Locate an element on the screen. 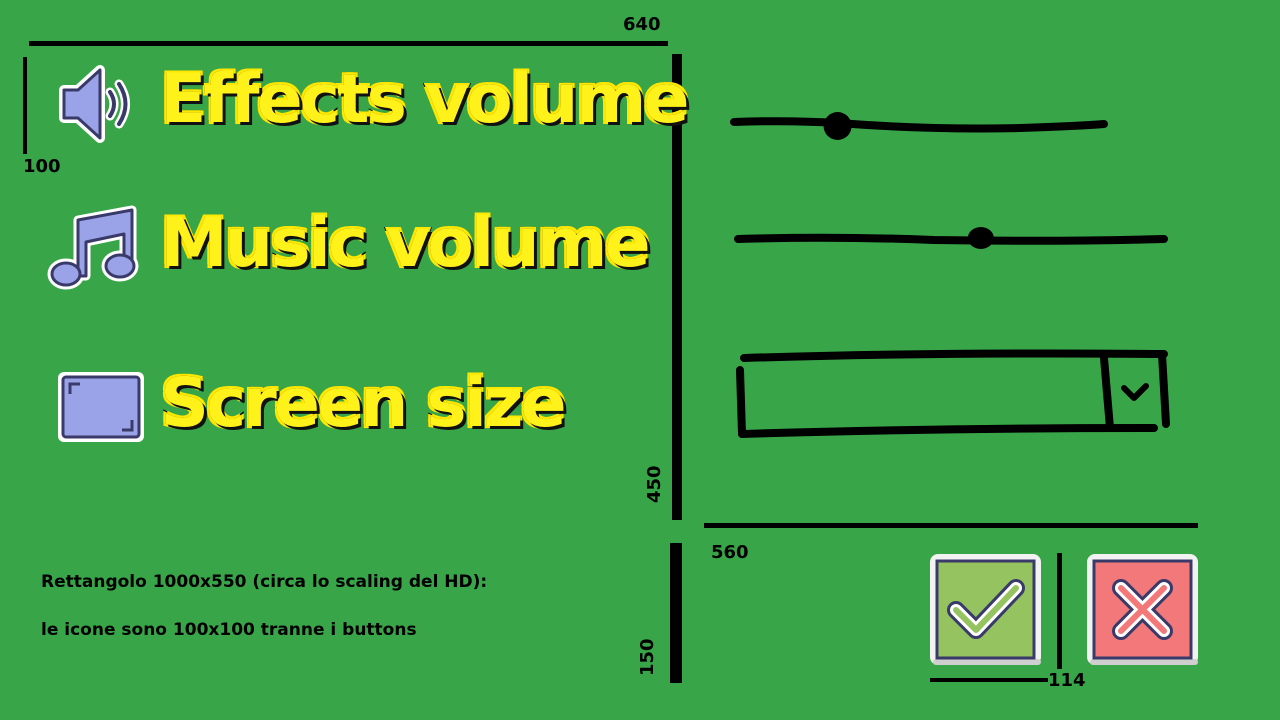 This screenshot has width=1280, height=720. dimension-label-row: 100 is located at coordinates (42, 166).